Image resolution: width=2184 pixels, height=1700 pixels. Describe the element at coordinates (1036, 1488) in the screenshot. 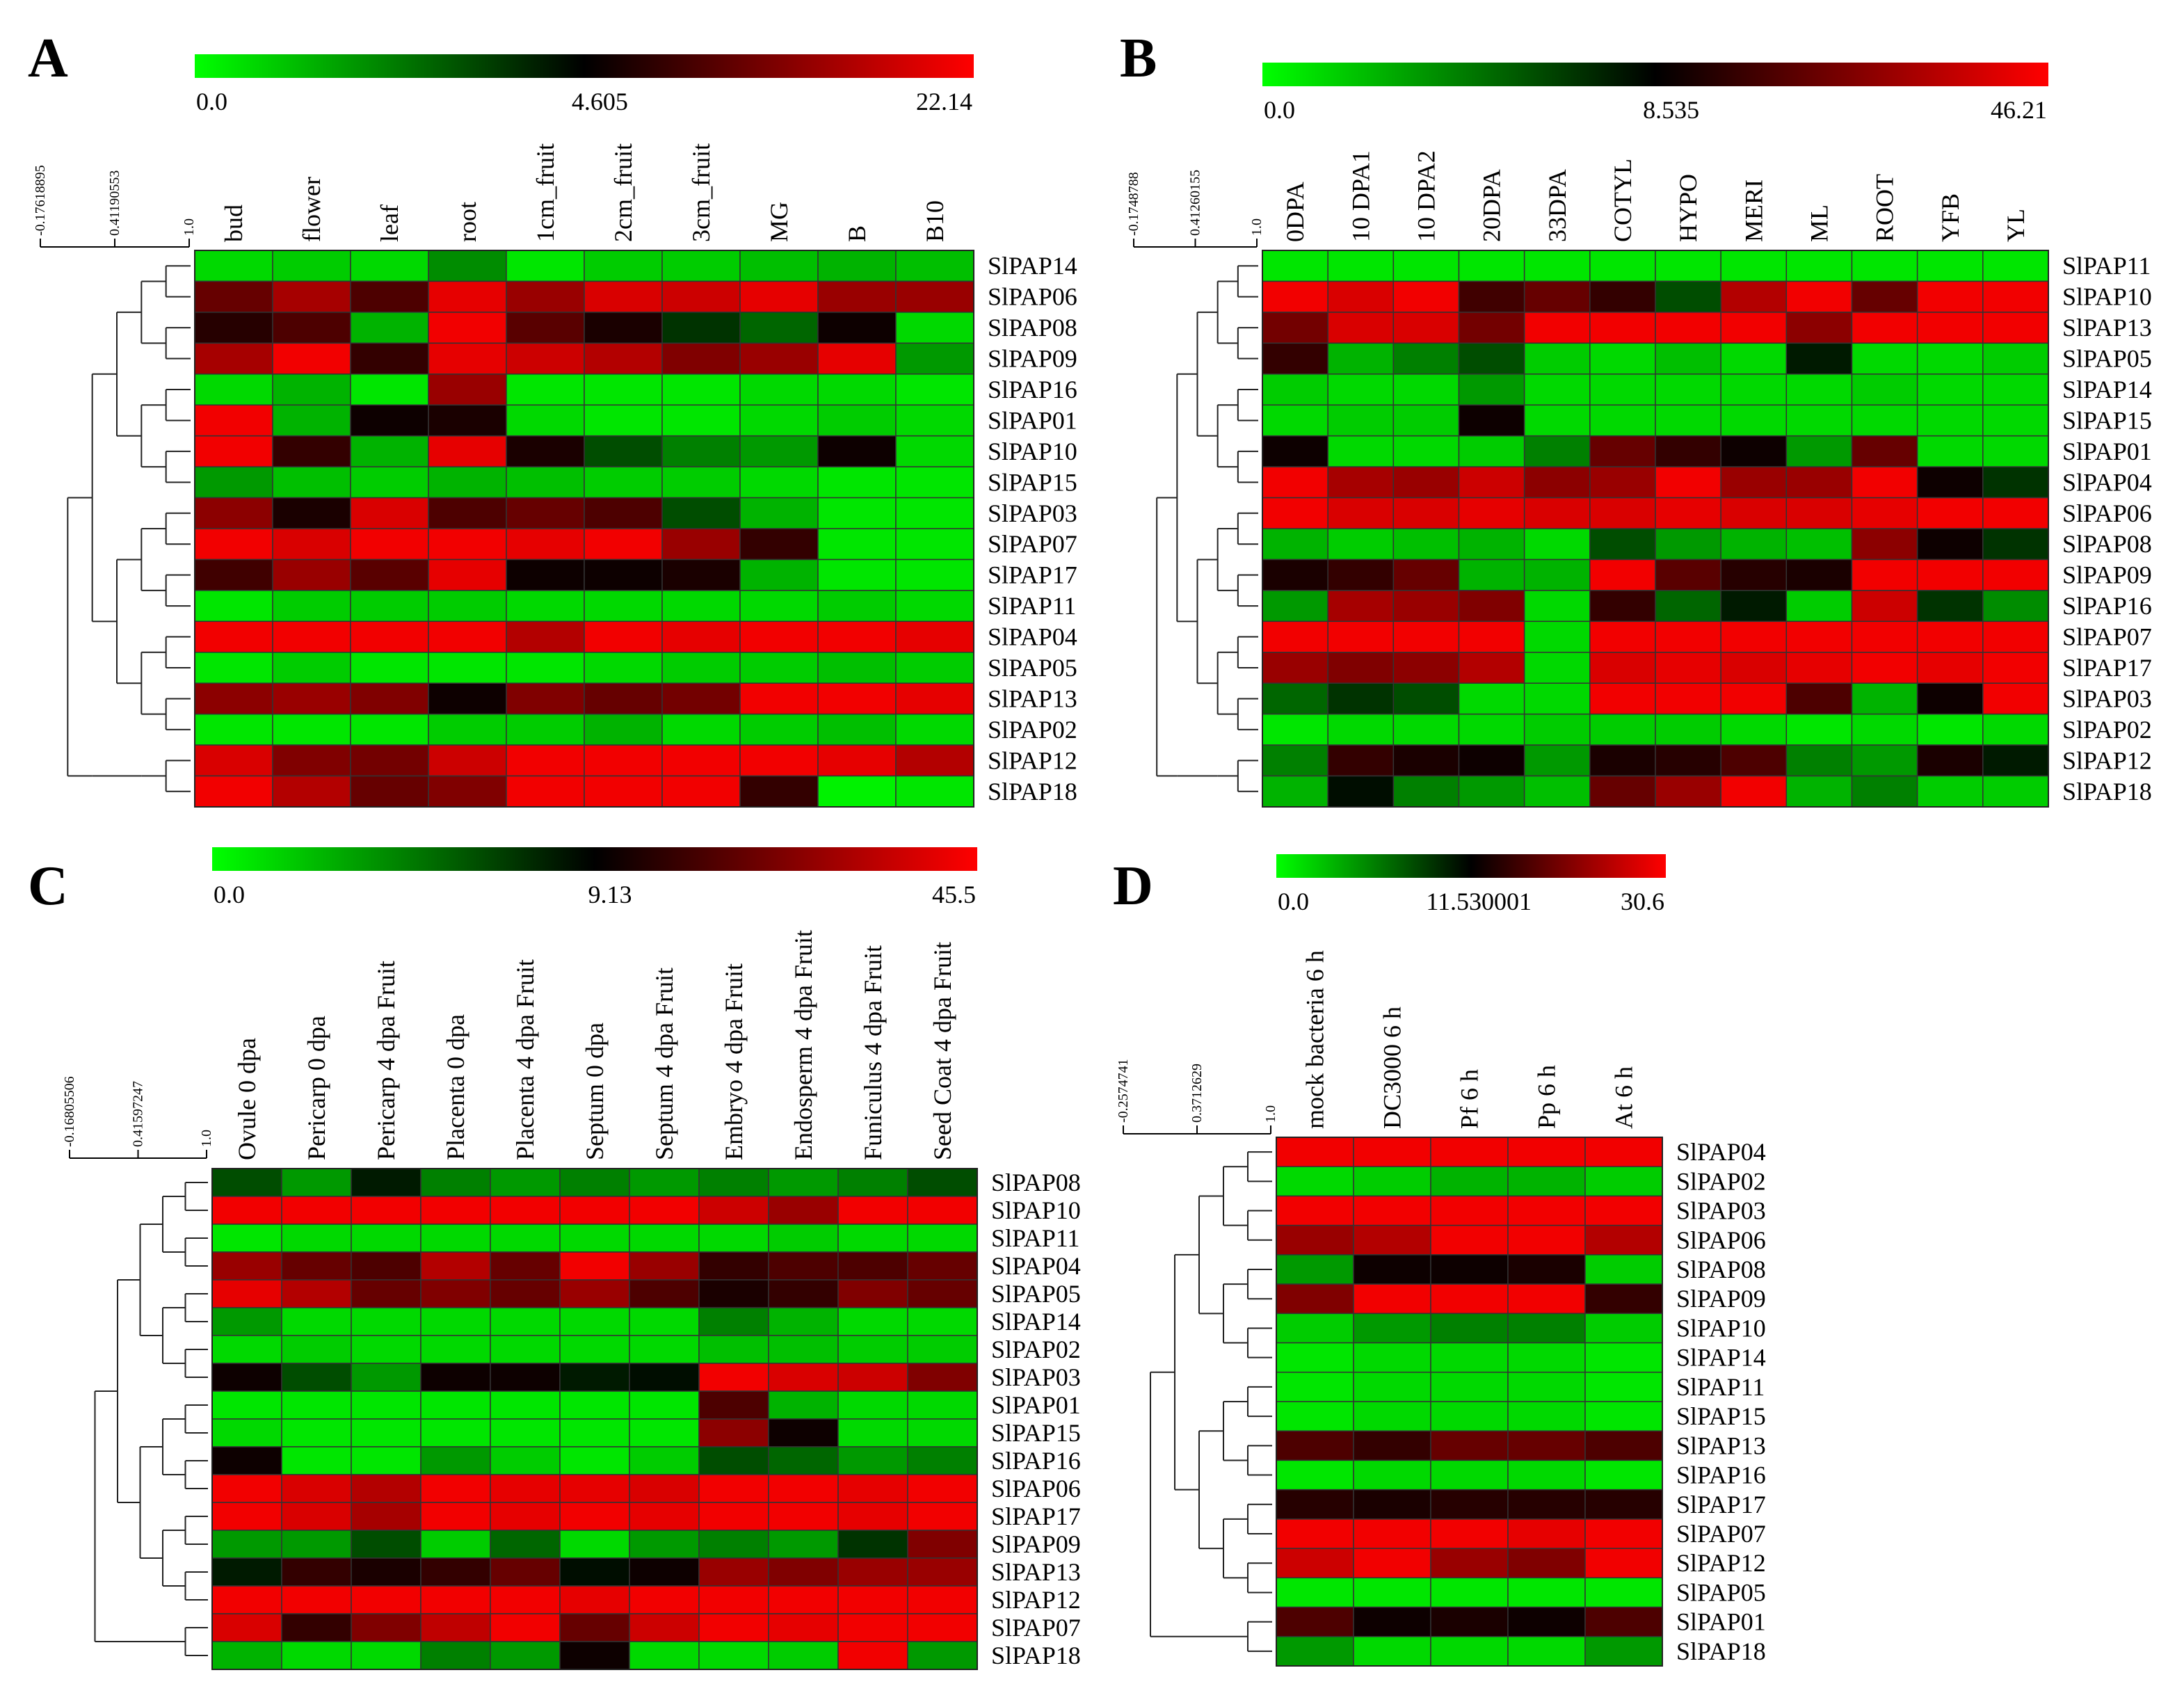

I see `row-label: SlPAP06` at that location.